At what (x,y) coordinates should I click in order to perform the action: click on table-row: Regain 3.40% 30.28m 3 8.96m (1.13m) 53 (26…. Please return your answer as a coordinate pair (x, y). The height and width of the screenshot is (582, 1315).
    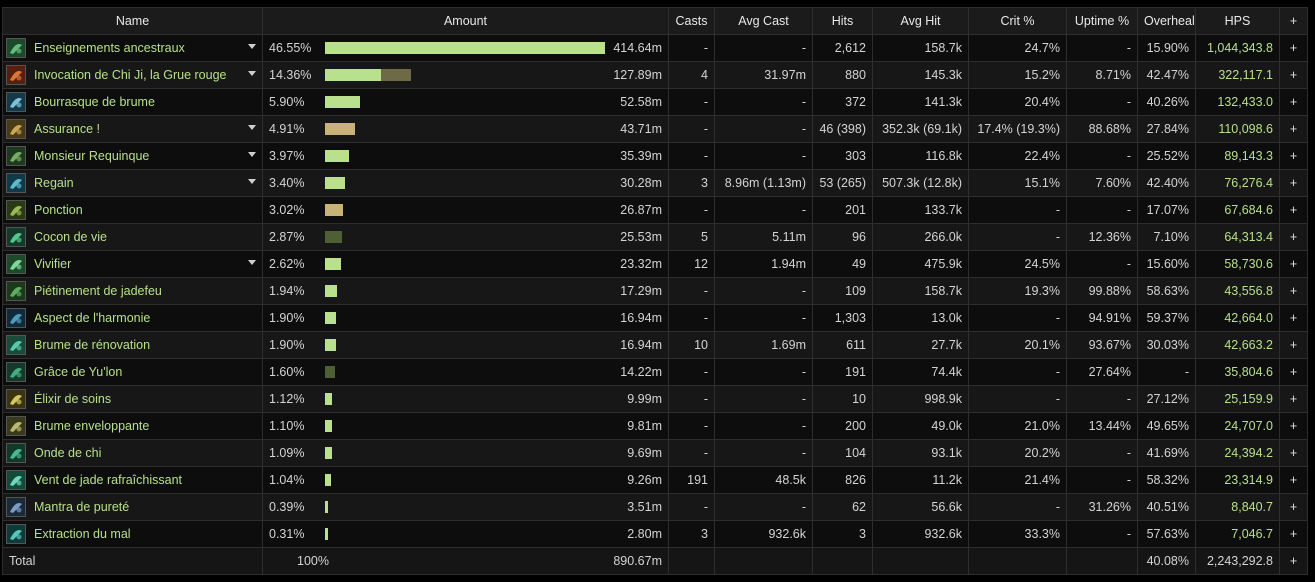
    Looking at the image, I should click on (655, 183).